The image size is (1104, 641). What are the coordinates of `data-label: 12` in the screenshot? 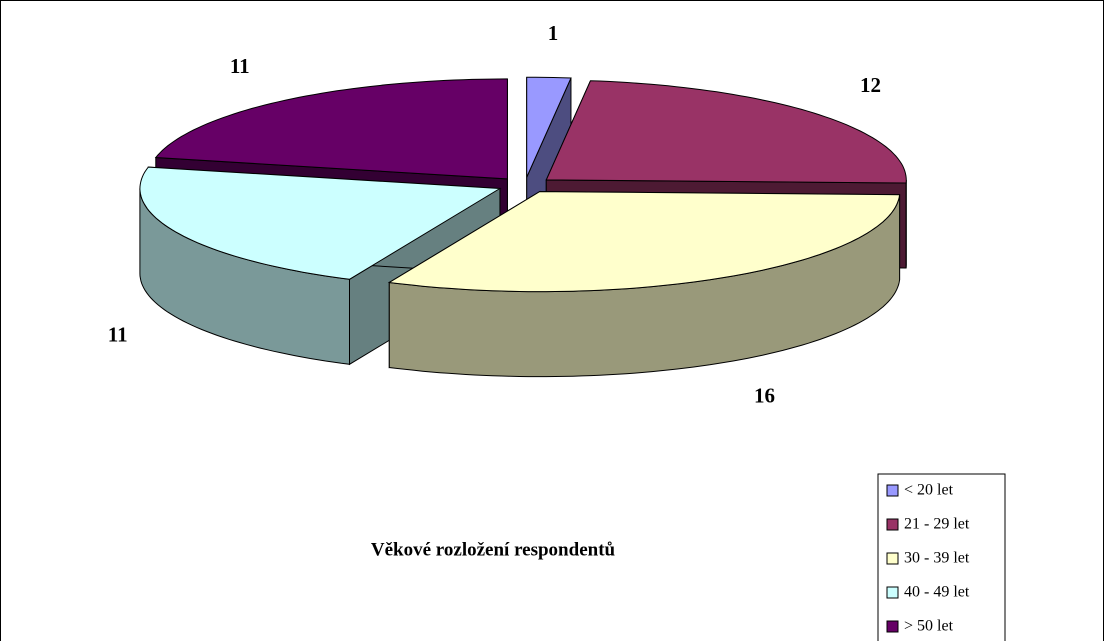 It's located at (870, 85).